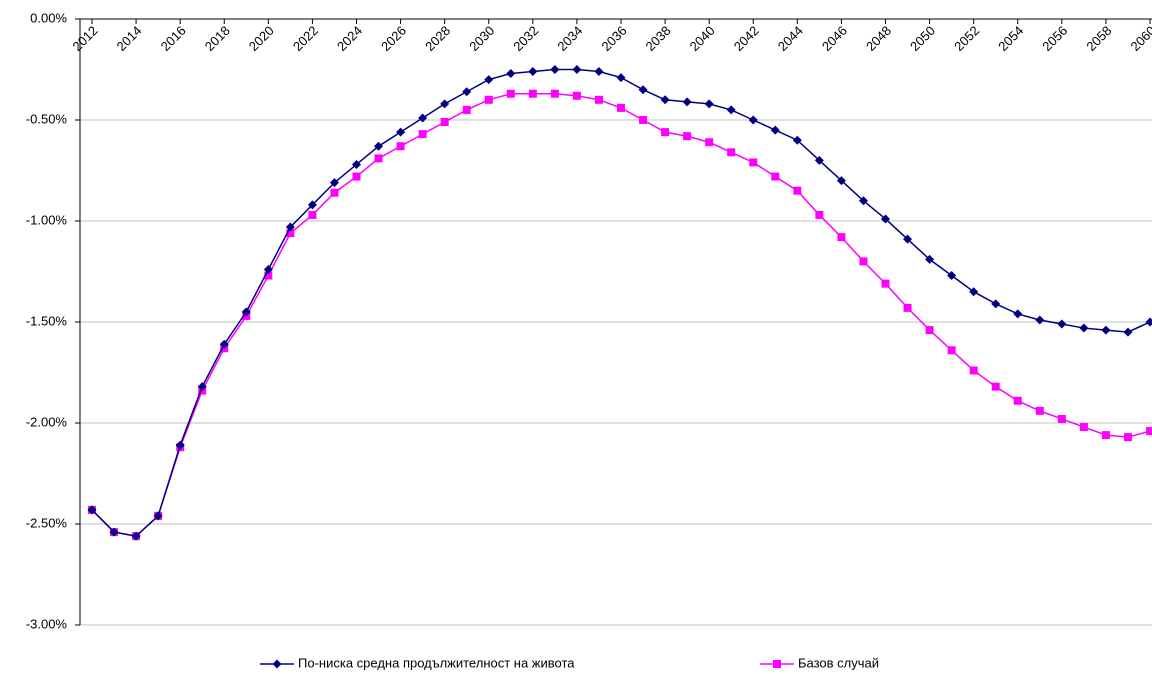  I want to click on x-tick-label: 2016, so click(173, 38).